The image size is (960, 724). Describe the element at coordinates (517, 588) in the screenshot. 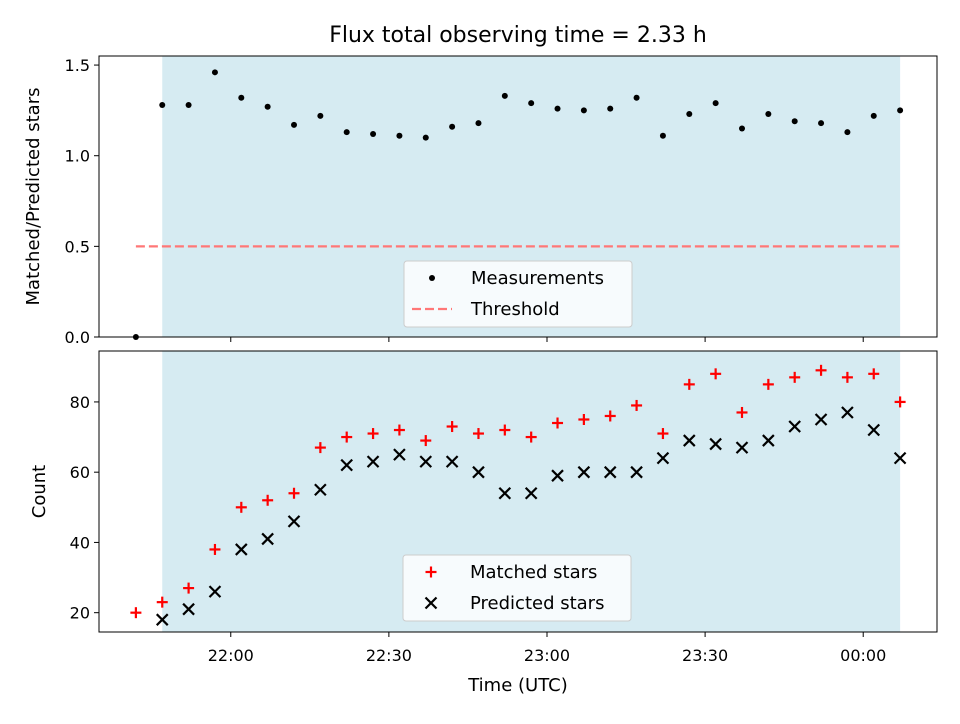

I see `legend: Matched stars Predicted stars` at that location.